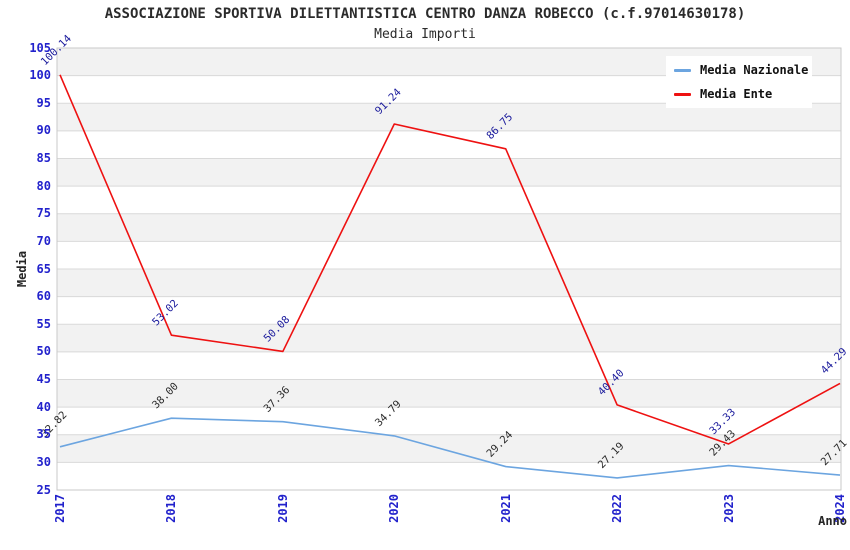 This screenshot has width=850, height=550. I want to click on y-tick-label: 90, so click(43, 130).